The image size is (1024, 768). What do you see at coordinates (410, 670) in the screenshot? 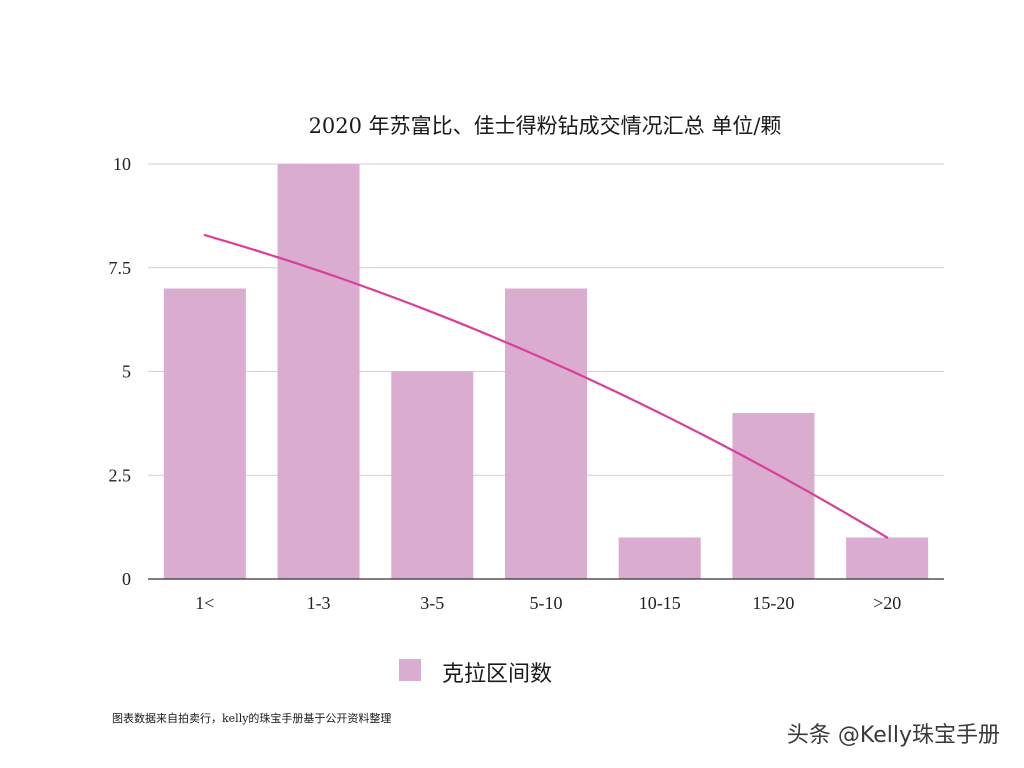
I see `legend-swatch` at bounding box center [410, 670].